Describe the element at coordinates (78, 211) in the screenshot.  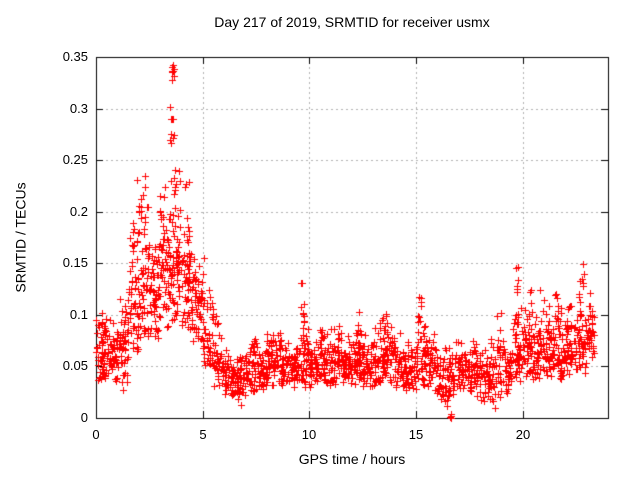
I see `y-tick-label: 0.2` at that location.